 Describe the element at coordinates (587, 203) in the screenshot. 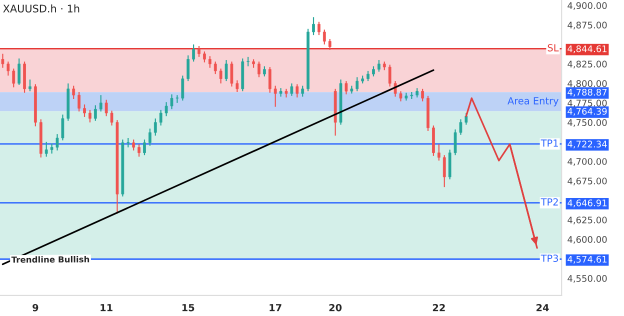

I see `y-tick-label: 4,646.91` at that location.